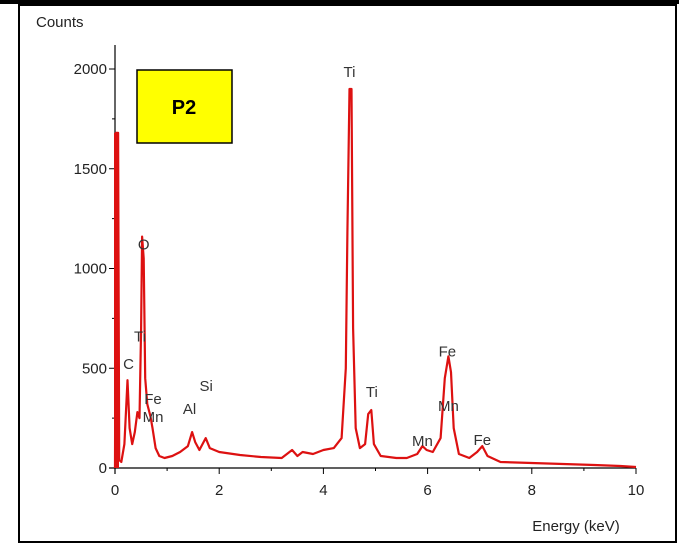  I want to click on y-tick-label: 0, so click(103, 468).